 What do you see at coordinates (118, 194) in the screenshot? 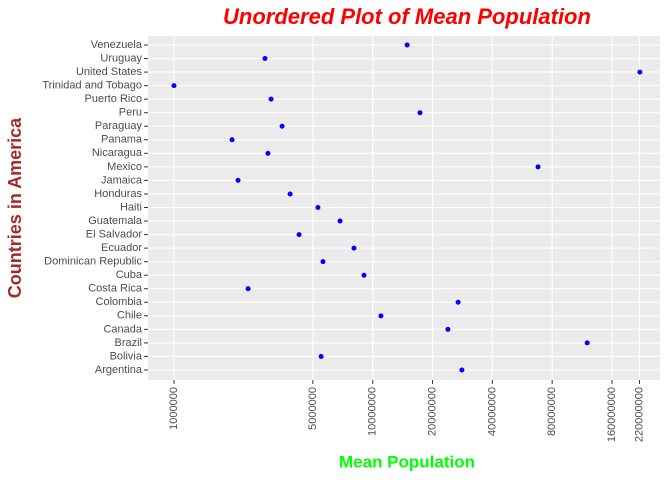
I see `y-tick-label: Honduras` at bounding box center [118, 194].